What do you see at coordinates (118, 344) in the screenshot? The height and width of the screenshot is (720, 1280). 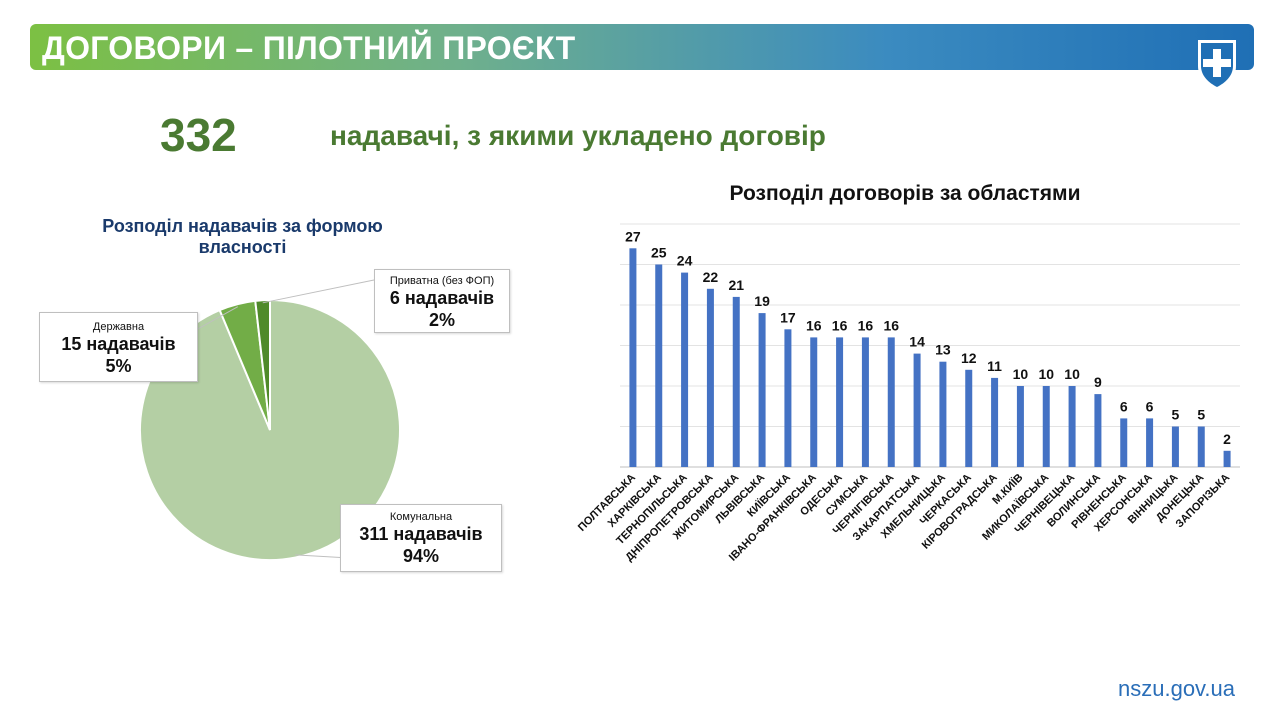 I see `callout-state-value: 15 надавачів` at bounding box center [118, 344].